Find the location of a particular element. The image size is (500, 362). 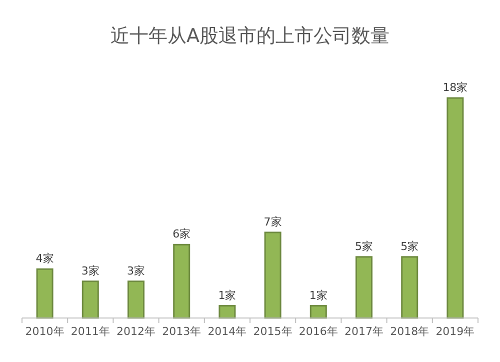

x-tick-label: 2010年 is located at coordinates (44, 331).